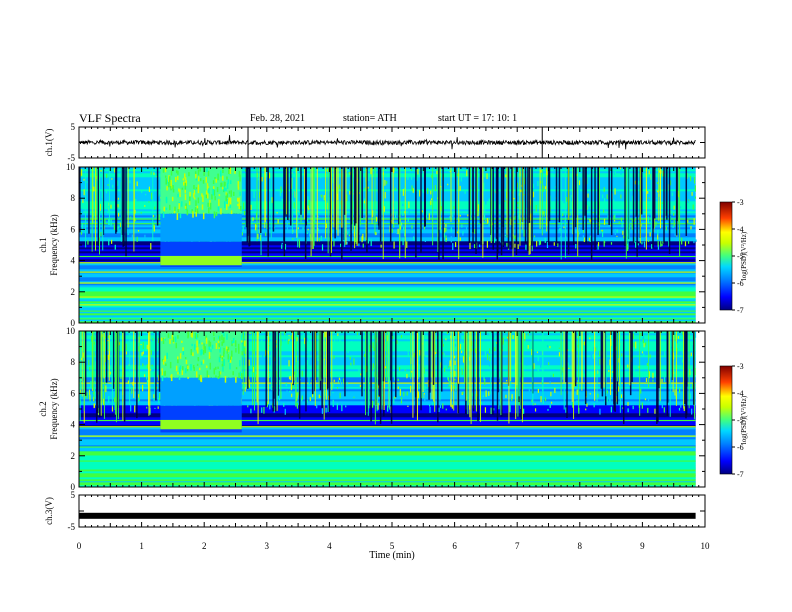  What do you see at coordinates (391, 555) in the screenshot?
I see `x-axis-label: Time (min)` at bounding box center [391, 555].